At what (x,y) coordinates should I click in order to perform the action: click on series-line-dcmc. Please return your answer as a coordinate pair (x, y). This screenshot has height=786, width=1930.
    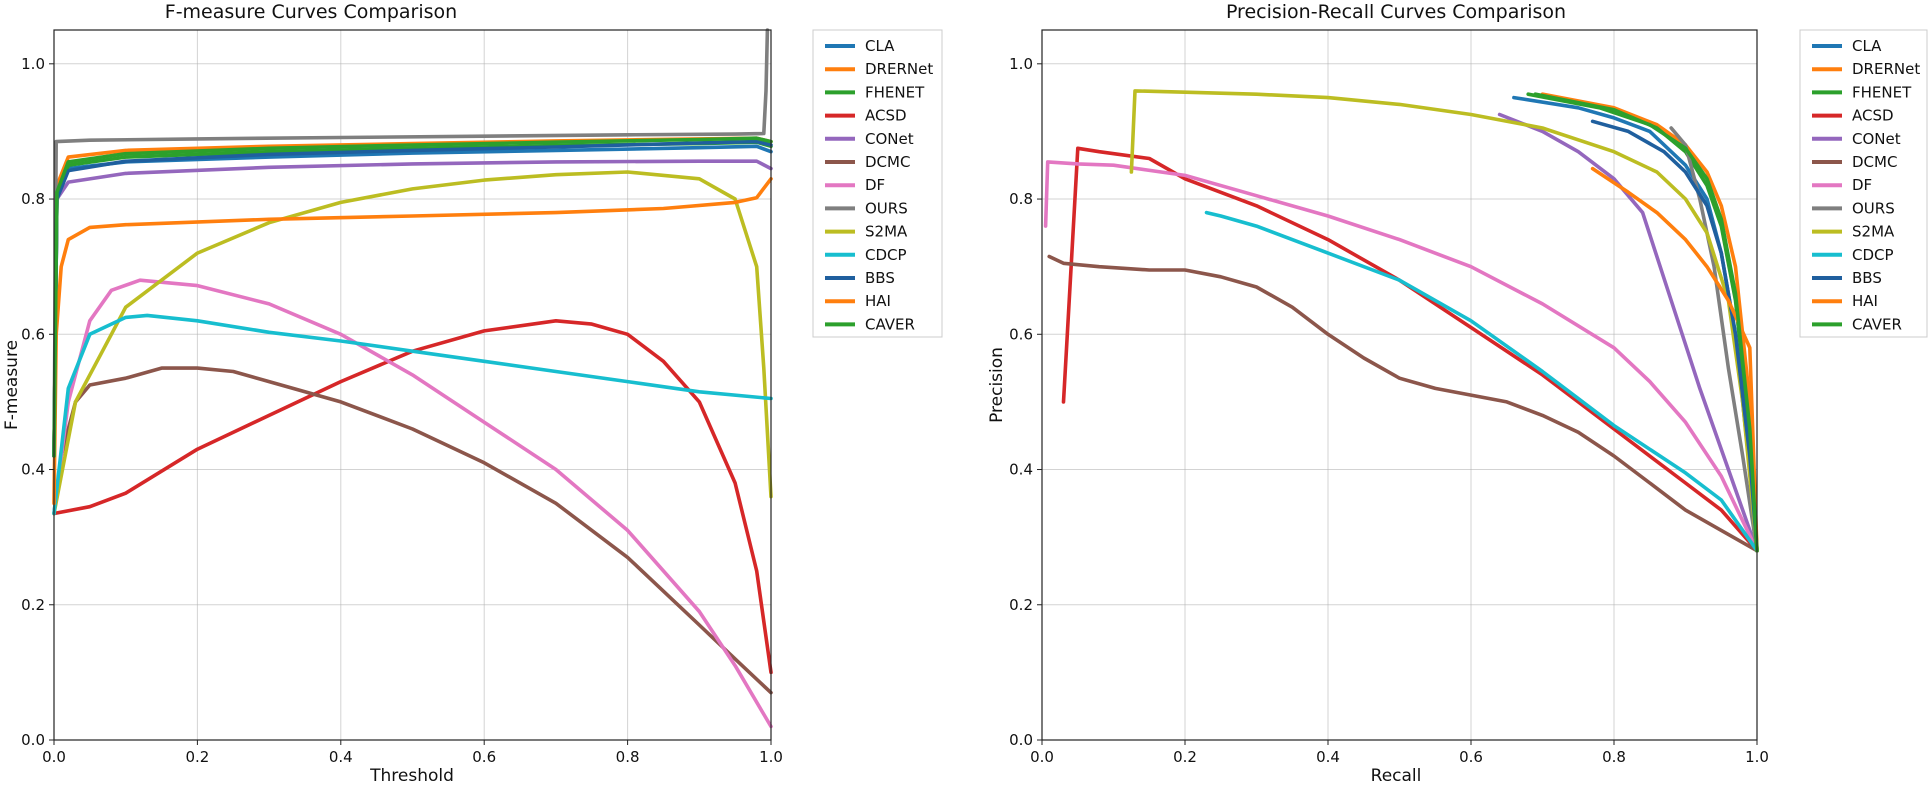
    Looking at the image, I should click on (1403, 403).